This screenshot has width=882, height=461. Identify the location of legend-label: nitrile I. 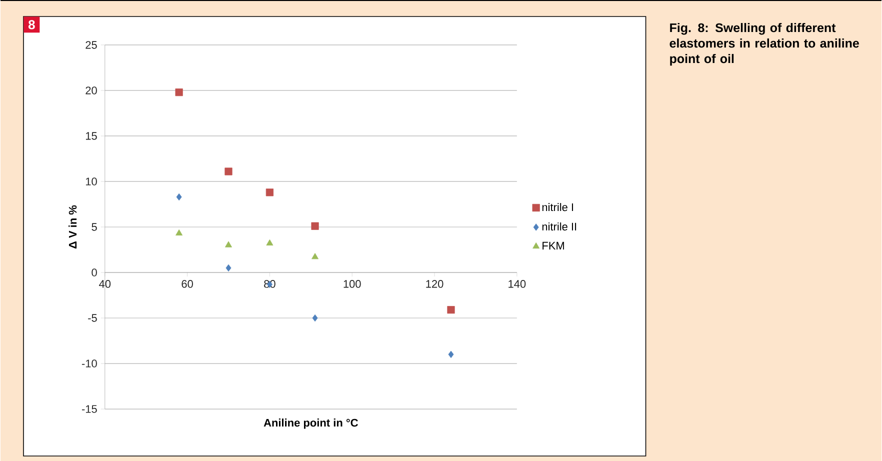
(557, 207).